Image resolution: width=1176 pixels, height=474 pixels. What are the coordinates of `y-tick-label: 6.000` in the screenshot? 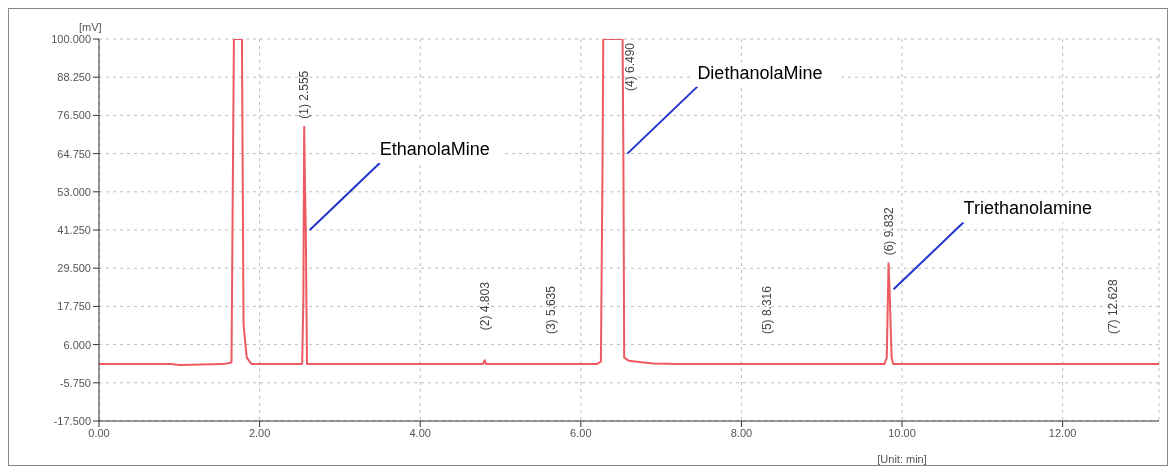 It's located at (77, 344).